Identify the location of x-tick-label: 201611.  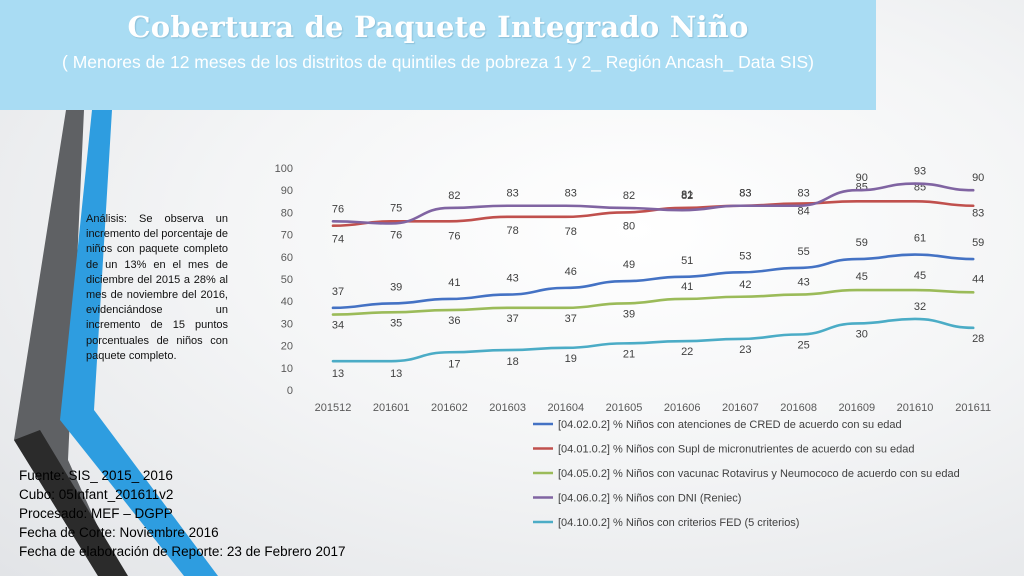
(973, 408).